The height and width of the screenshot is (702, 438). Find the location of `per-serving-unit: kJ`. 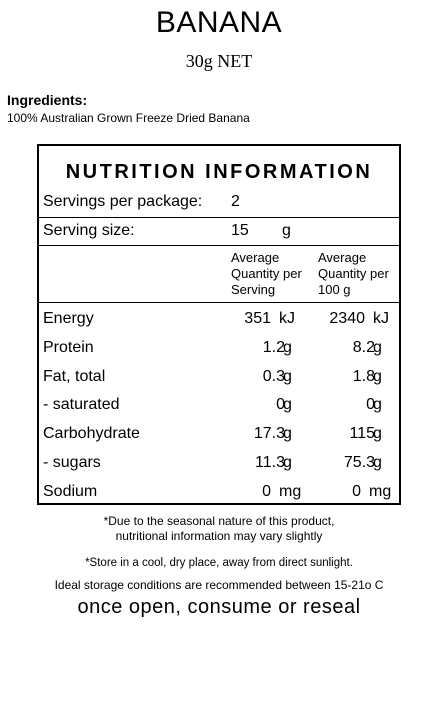

per-serving-unit: kJ is located at coordinates (287, 318).